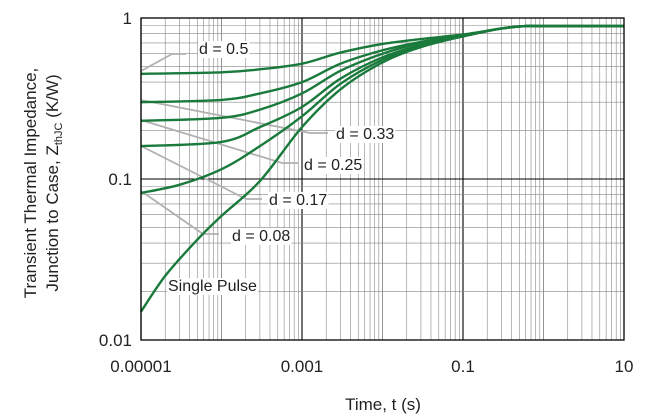 This screenshot has width=654, height=420. What do you see at coordinates (463, 366) in the screenshot?
I see `x-tick-label: 0.1` at bounding box center [463, 366].